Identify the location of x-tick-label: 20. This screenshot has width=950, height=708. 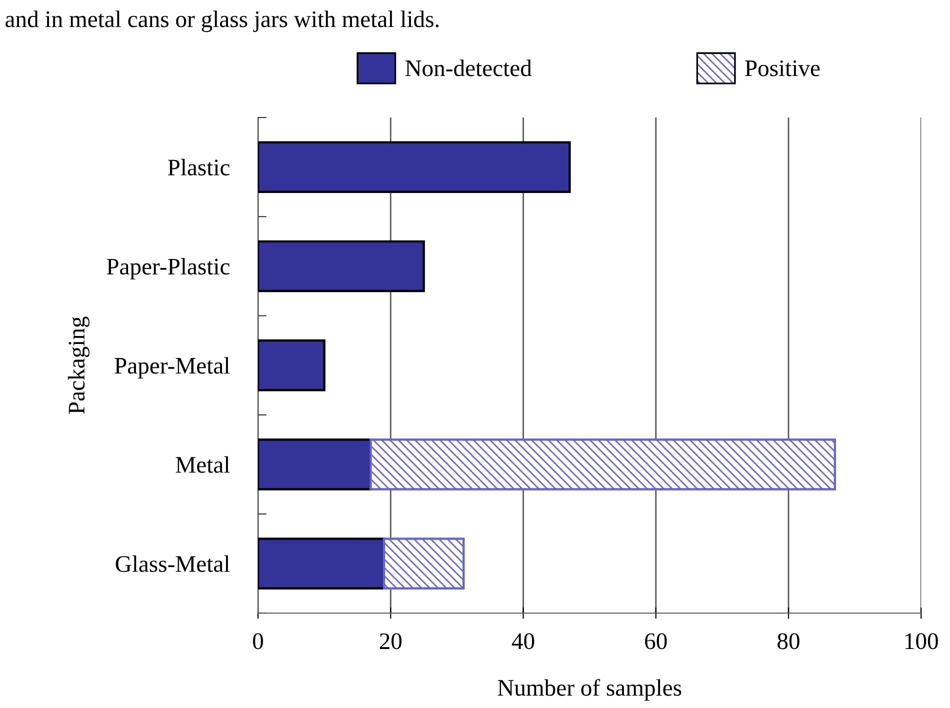
(391, 641).